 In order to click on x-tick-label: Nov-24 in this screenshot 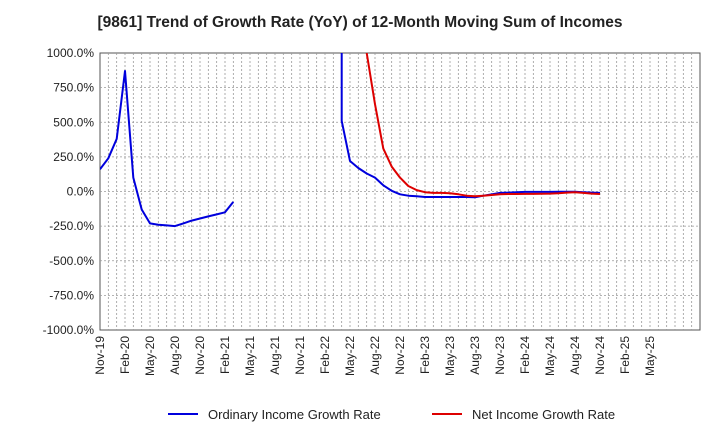, I will do `click(600, 355)`.